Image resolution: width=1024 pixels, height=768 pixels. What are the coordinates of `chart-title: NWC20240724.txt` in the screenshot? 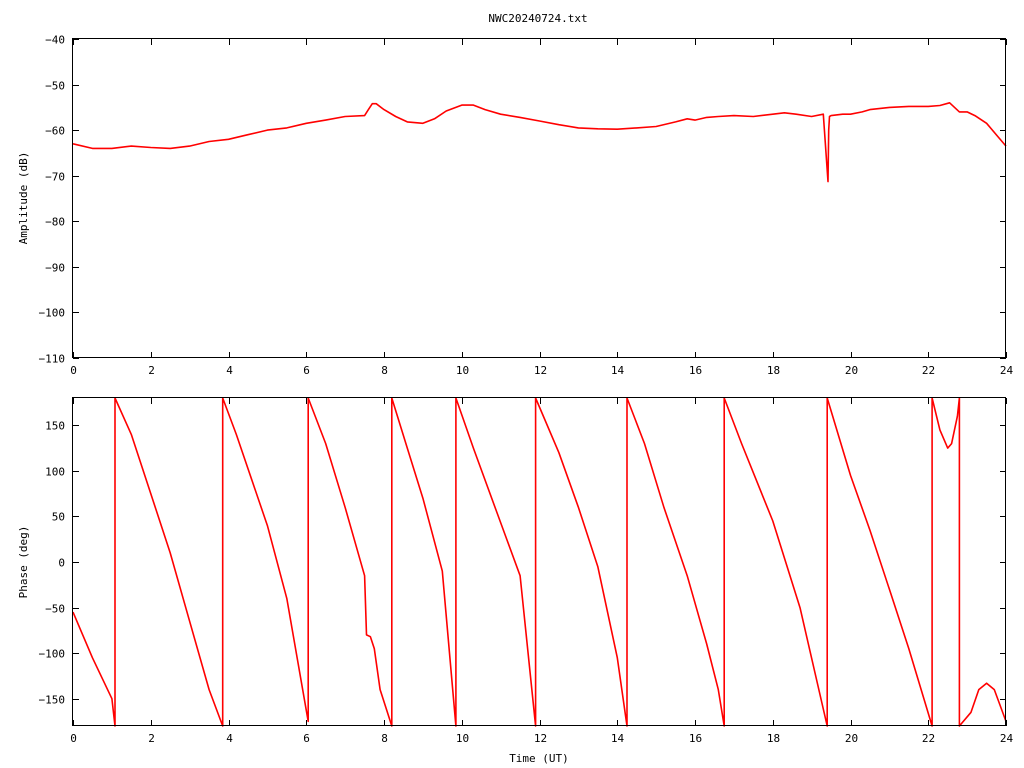 It's located at (537, 18).